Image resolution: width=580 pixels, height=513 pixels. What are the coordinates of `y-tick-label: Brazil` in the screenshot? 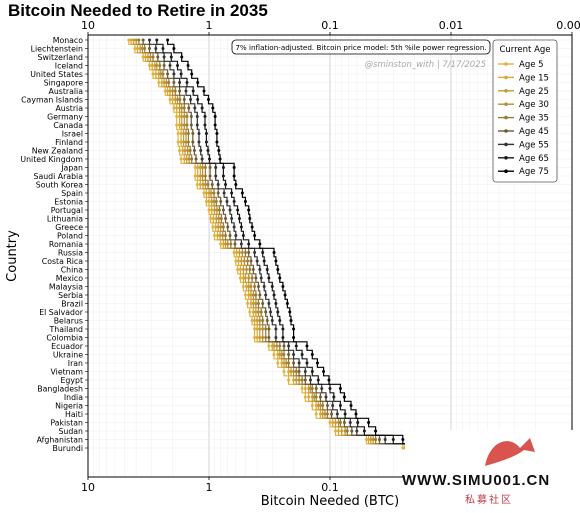 It's located at (72, 304).